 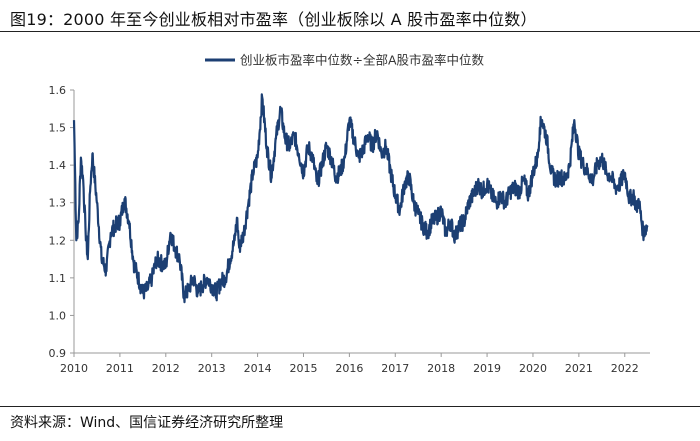 I want to click on source-note: 资料来源：Wind、国信证券经济研究所整理, so click(x=147, y=423).